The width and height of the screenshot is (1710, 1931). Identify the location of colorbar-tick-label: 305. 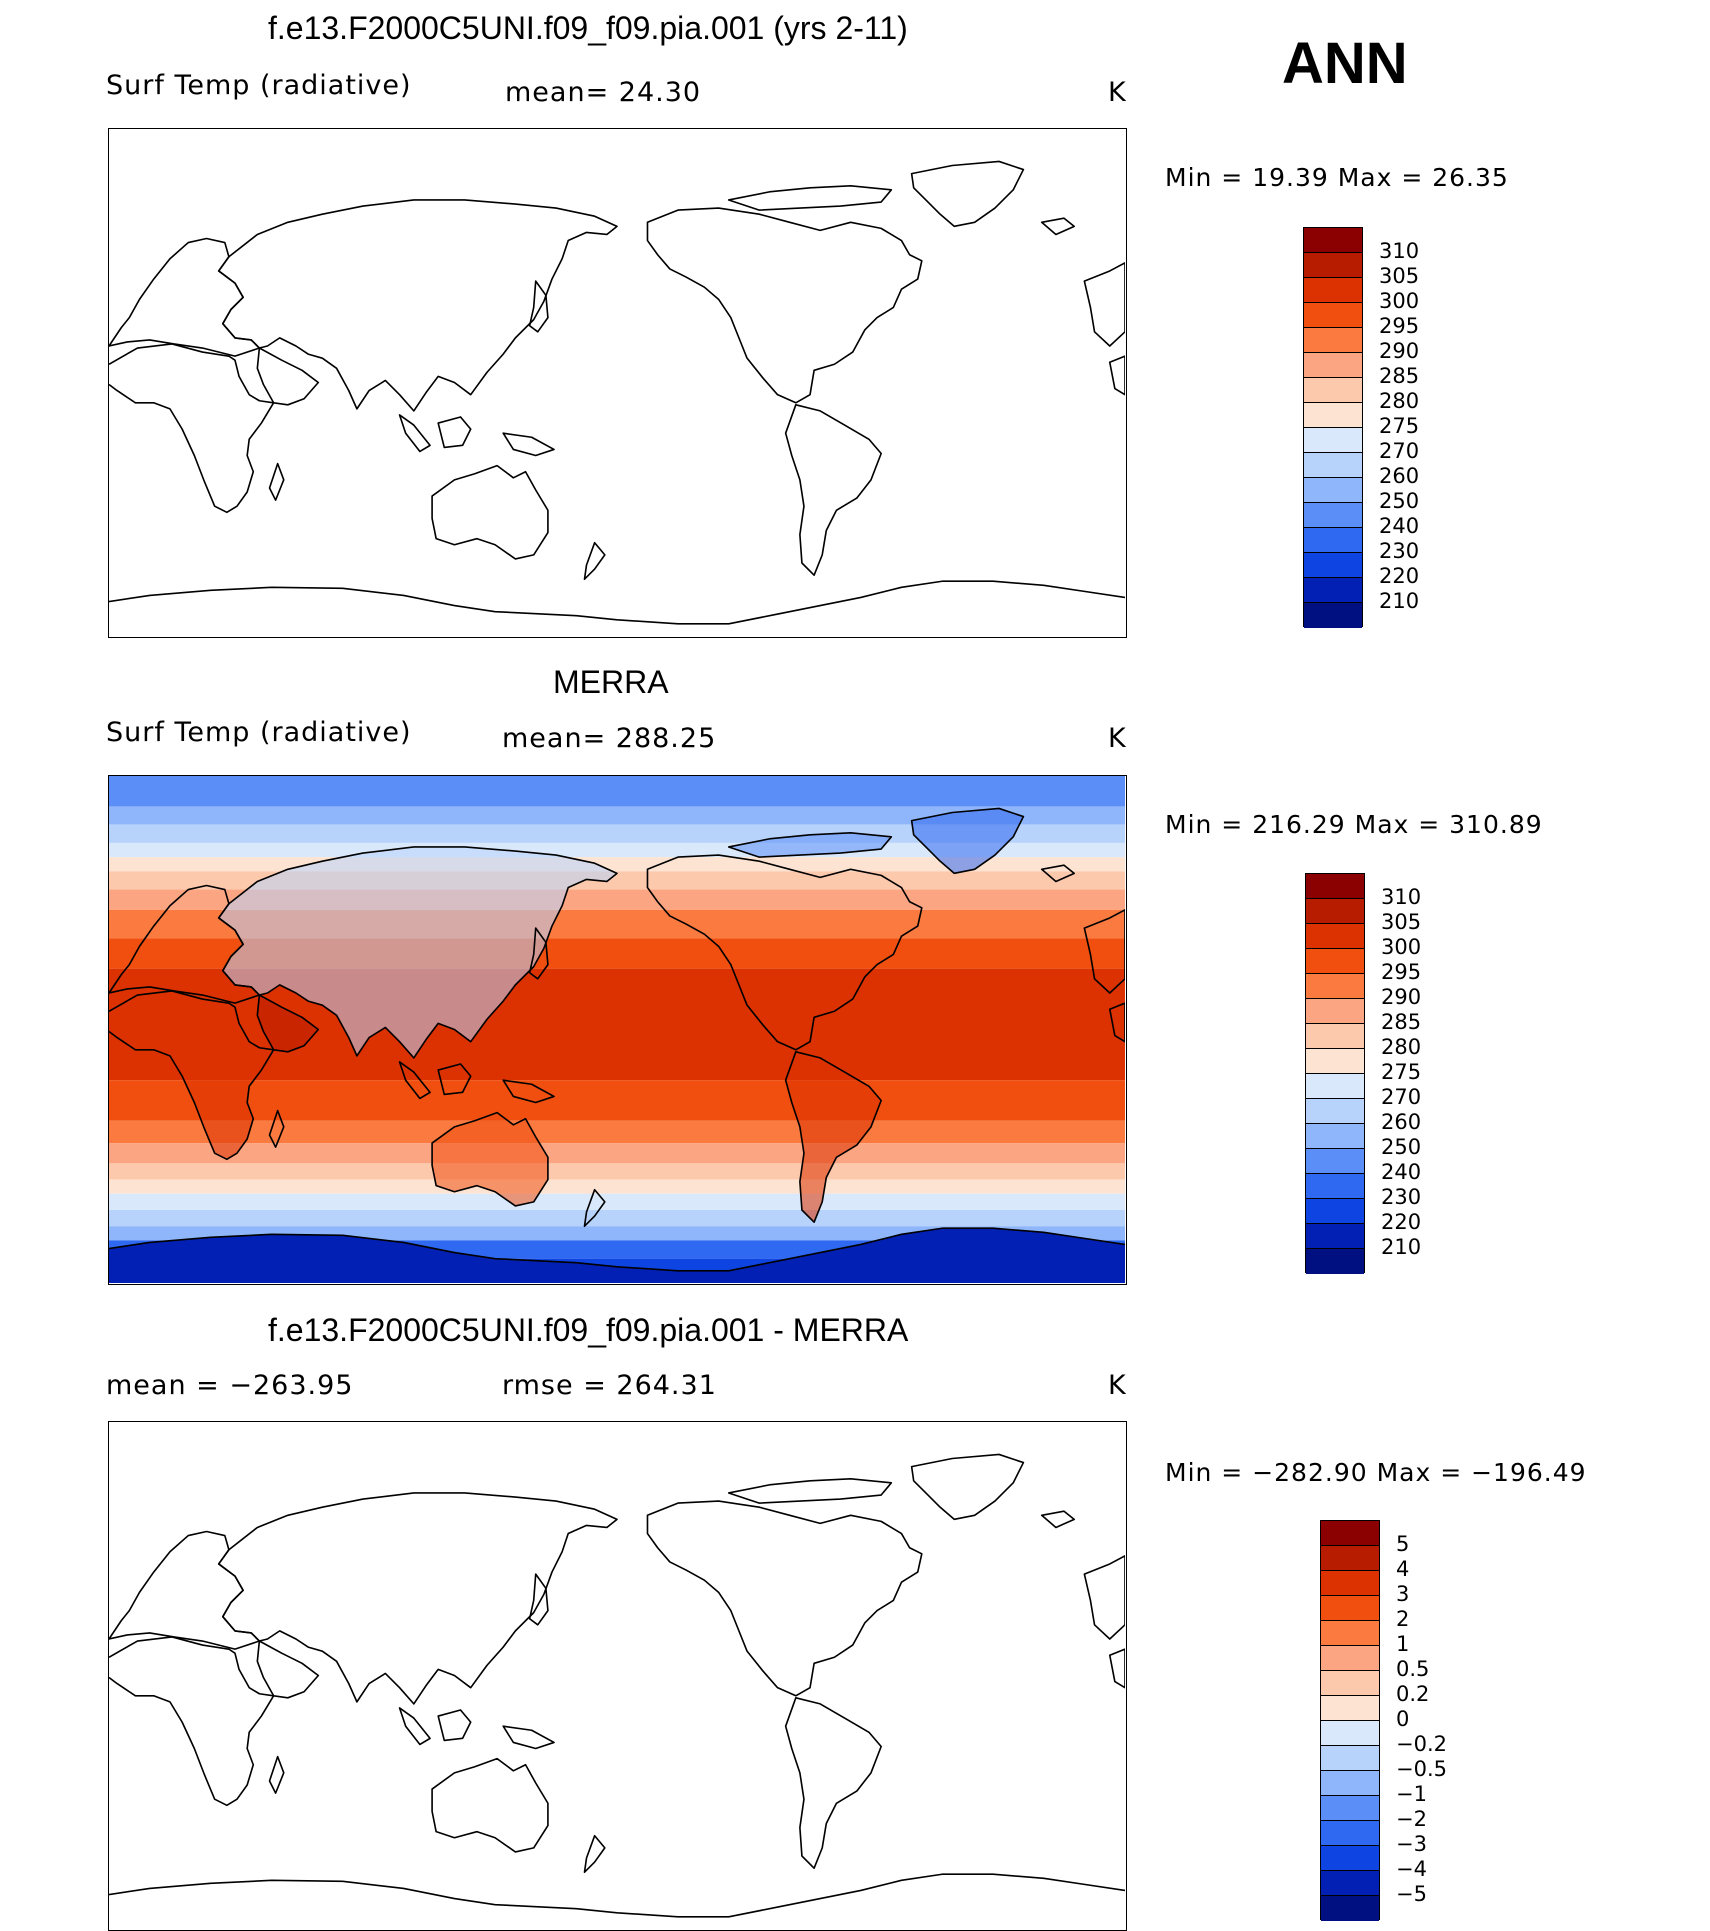
(1401, 922).